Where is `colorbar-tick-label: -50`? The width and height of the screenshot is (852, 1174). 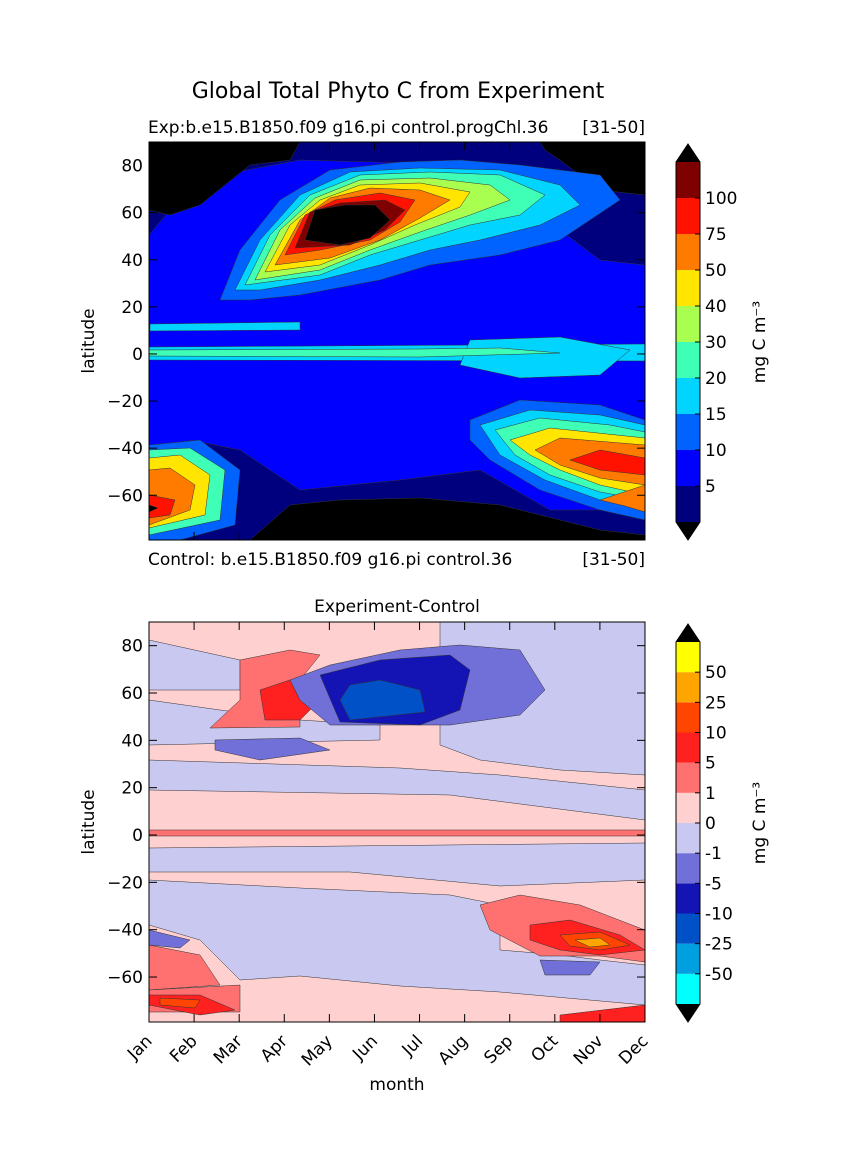
colorbar-tick-label: -50 is located at coordinates (719, 975).